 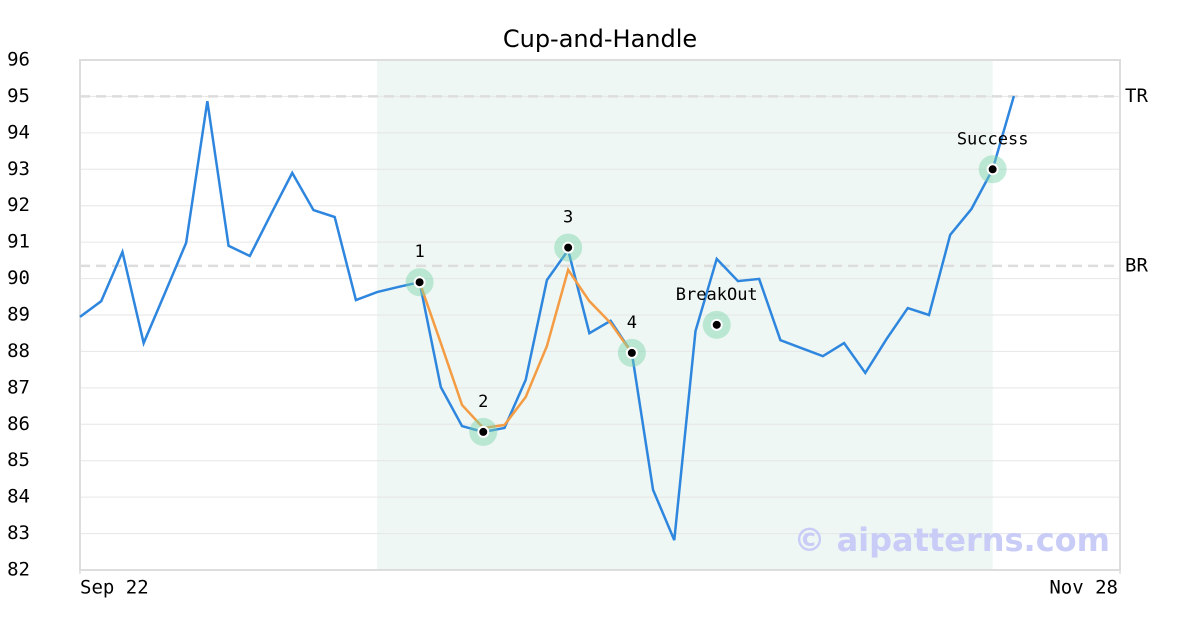 What do you see at coordinates (632, 323) in the screenshot?
I see `point-label: 4` at bounding box center [632, 323].